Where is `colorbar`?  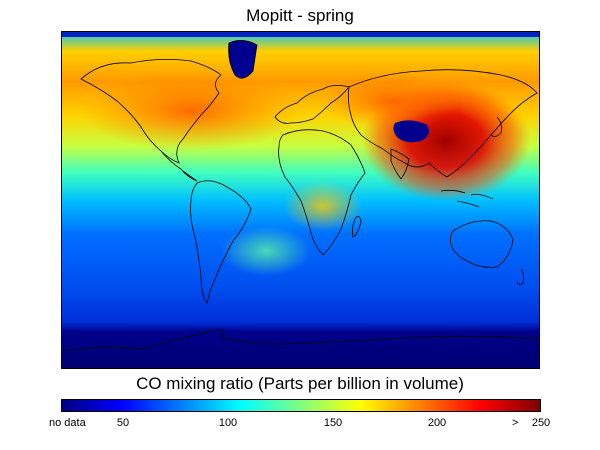 colorbar is located at coordinates (301, 405).